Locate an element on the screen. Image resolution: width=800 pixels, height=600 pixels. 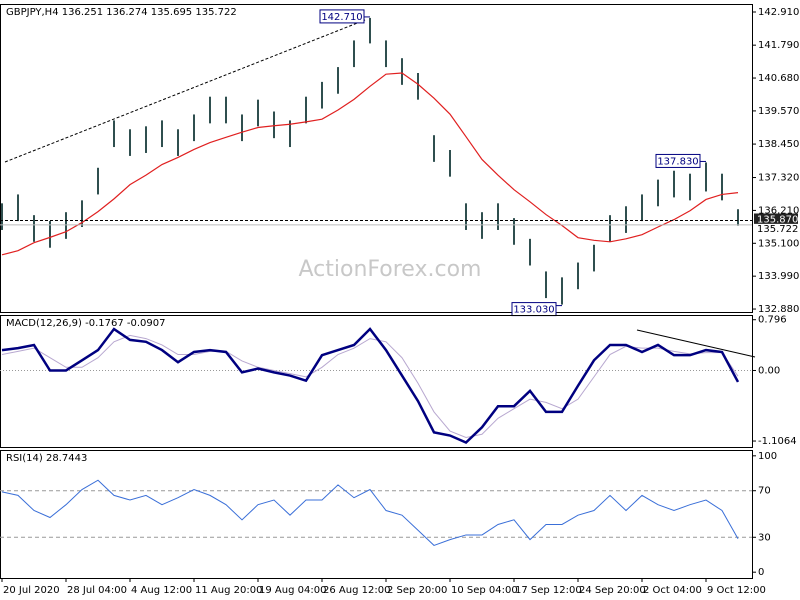
x-tick-label: 2 Sep 20:00 is located at coordinates (417, 590).